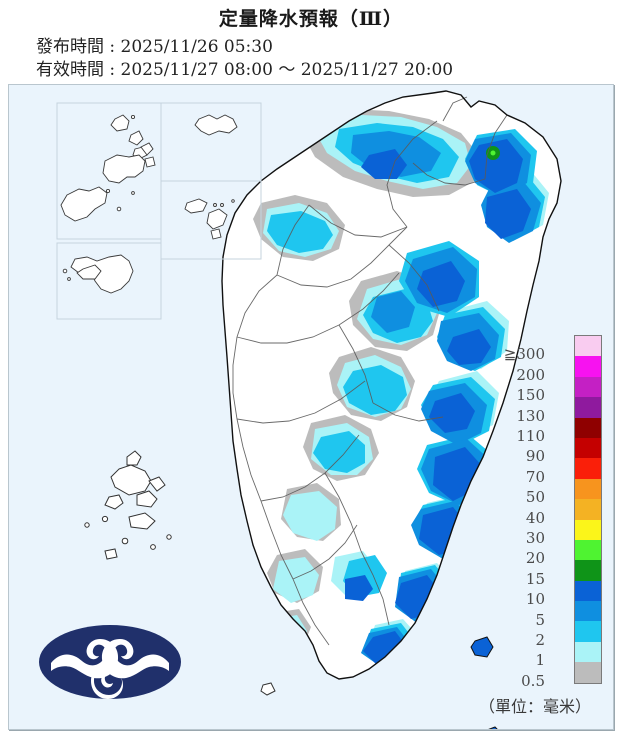 The image size is (622, 741). Describe the element at coordinates (534, 706) in the screenshot. I see `legend-unit-label: （單位：毫米）` at that location.